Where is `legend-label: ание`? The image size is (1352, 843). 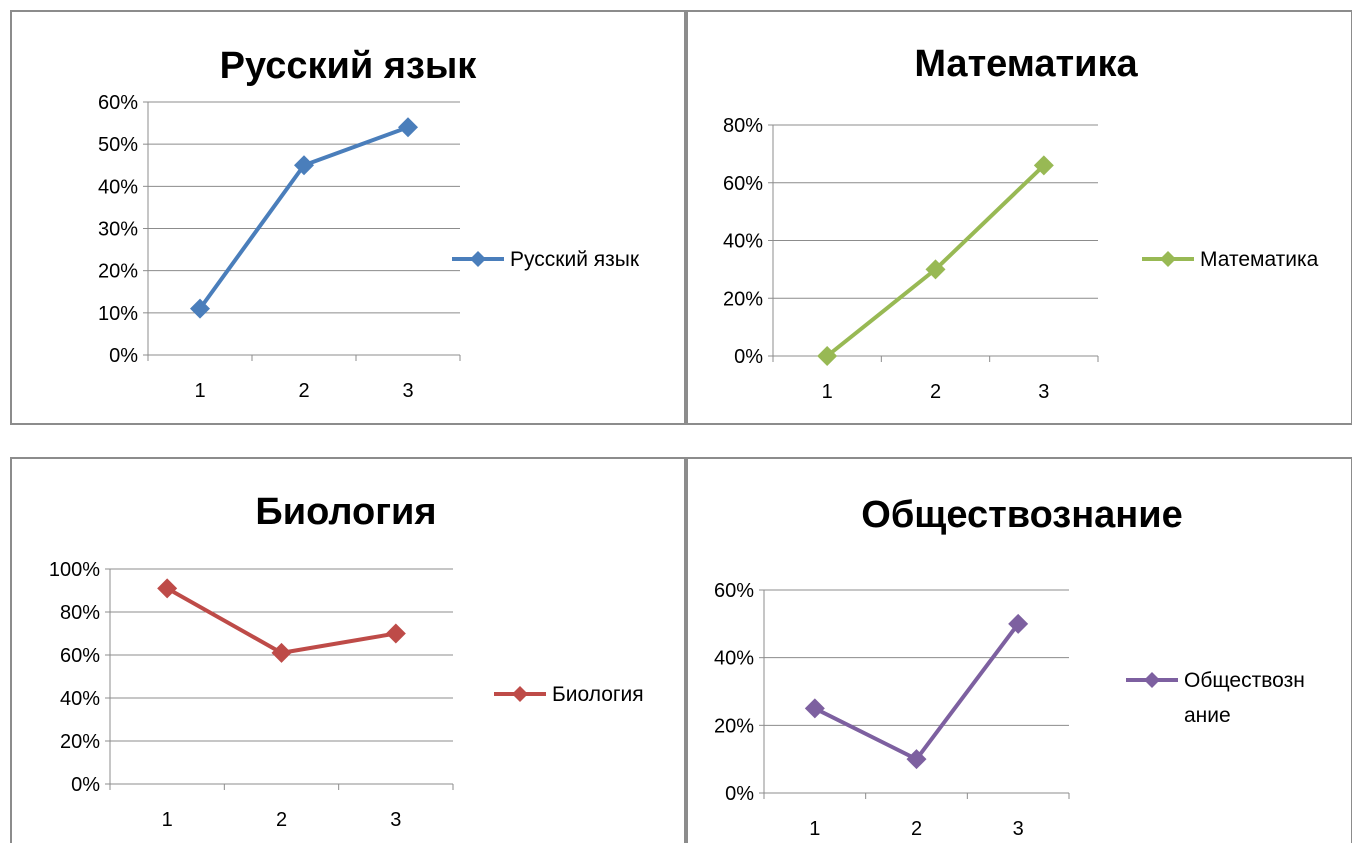 legend-label: ание is located at coordinates (1207, 715).